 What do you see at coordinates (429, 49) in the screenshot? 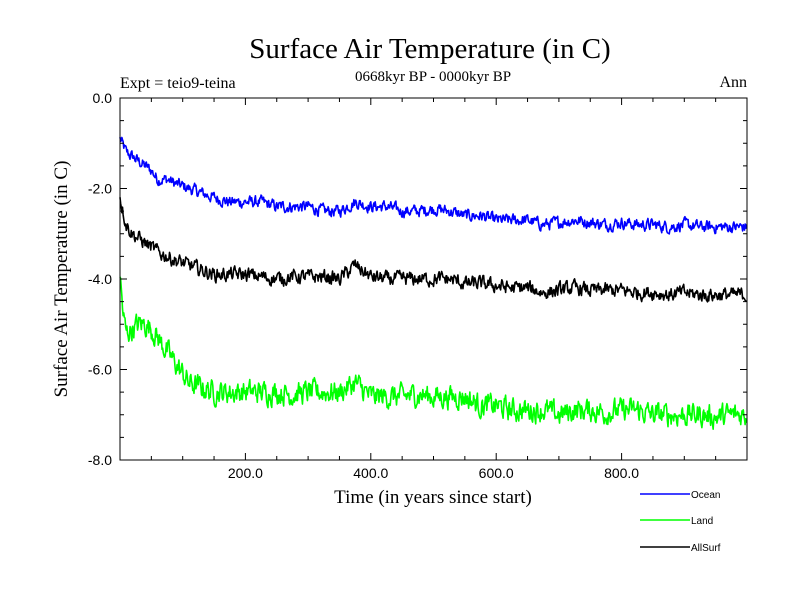
I see `chart-title: Surface Air Temperature (in C)` at bounding box center [429, 49].